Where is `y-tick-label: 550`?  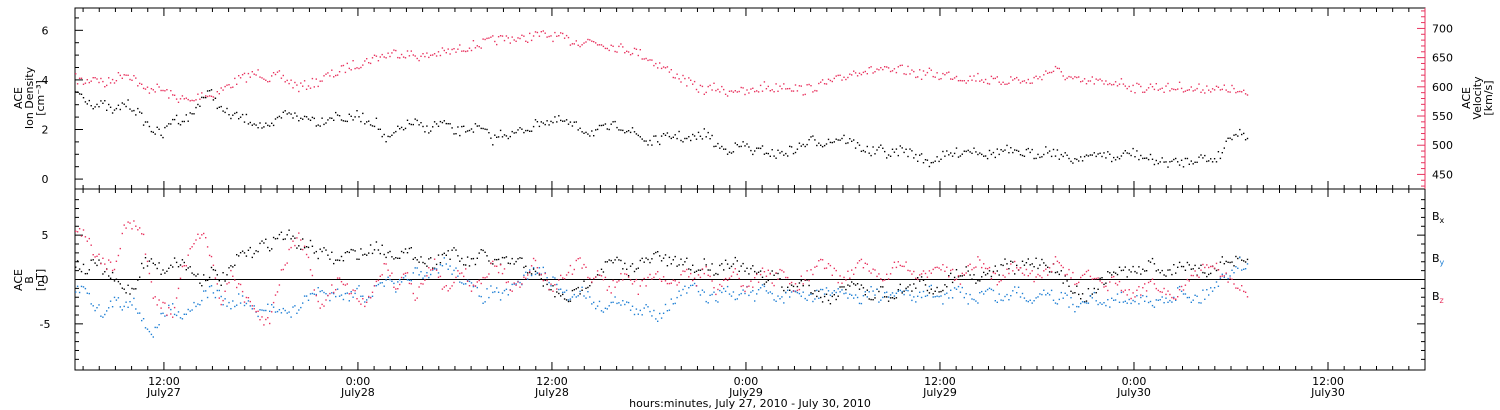 y-tick-label: 550 is located at coordinates (1442, 116).